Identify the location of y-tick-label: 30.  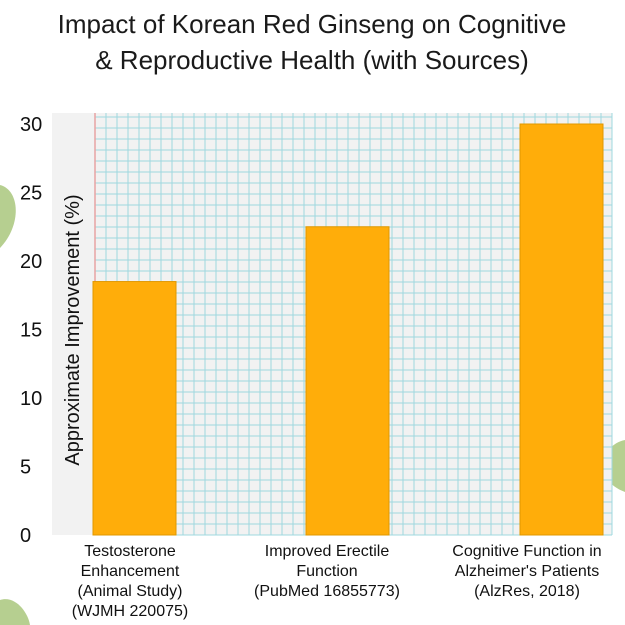
(31, 125).